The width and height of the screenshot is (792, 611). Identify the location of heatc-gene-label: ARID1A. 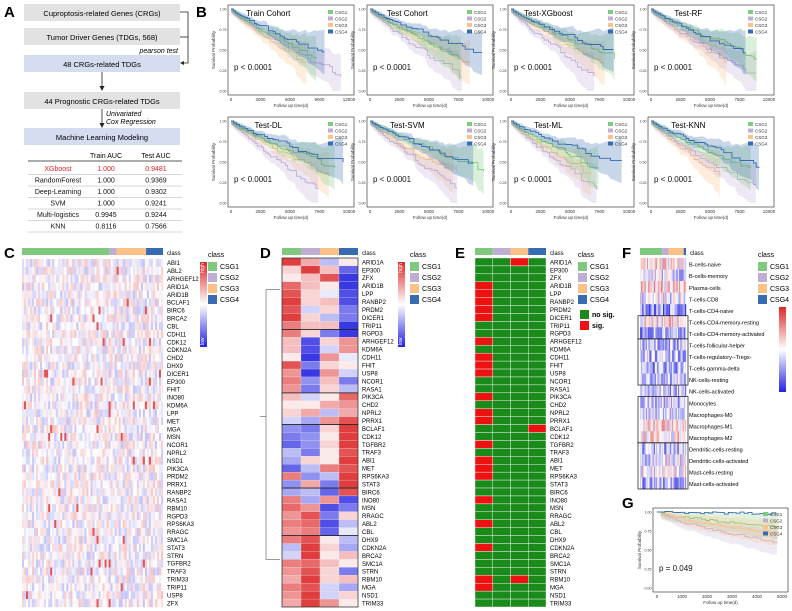
(178, 288).